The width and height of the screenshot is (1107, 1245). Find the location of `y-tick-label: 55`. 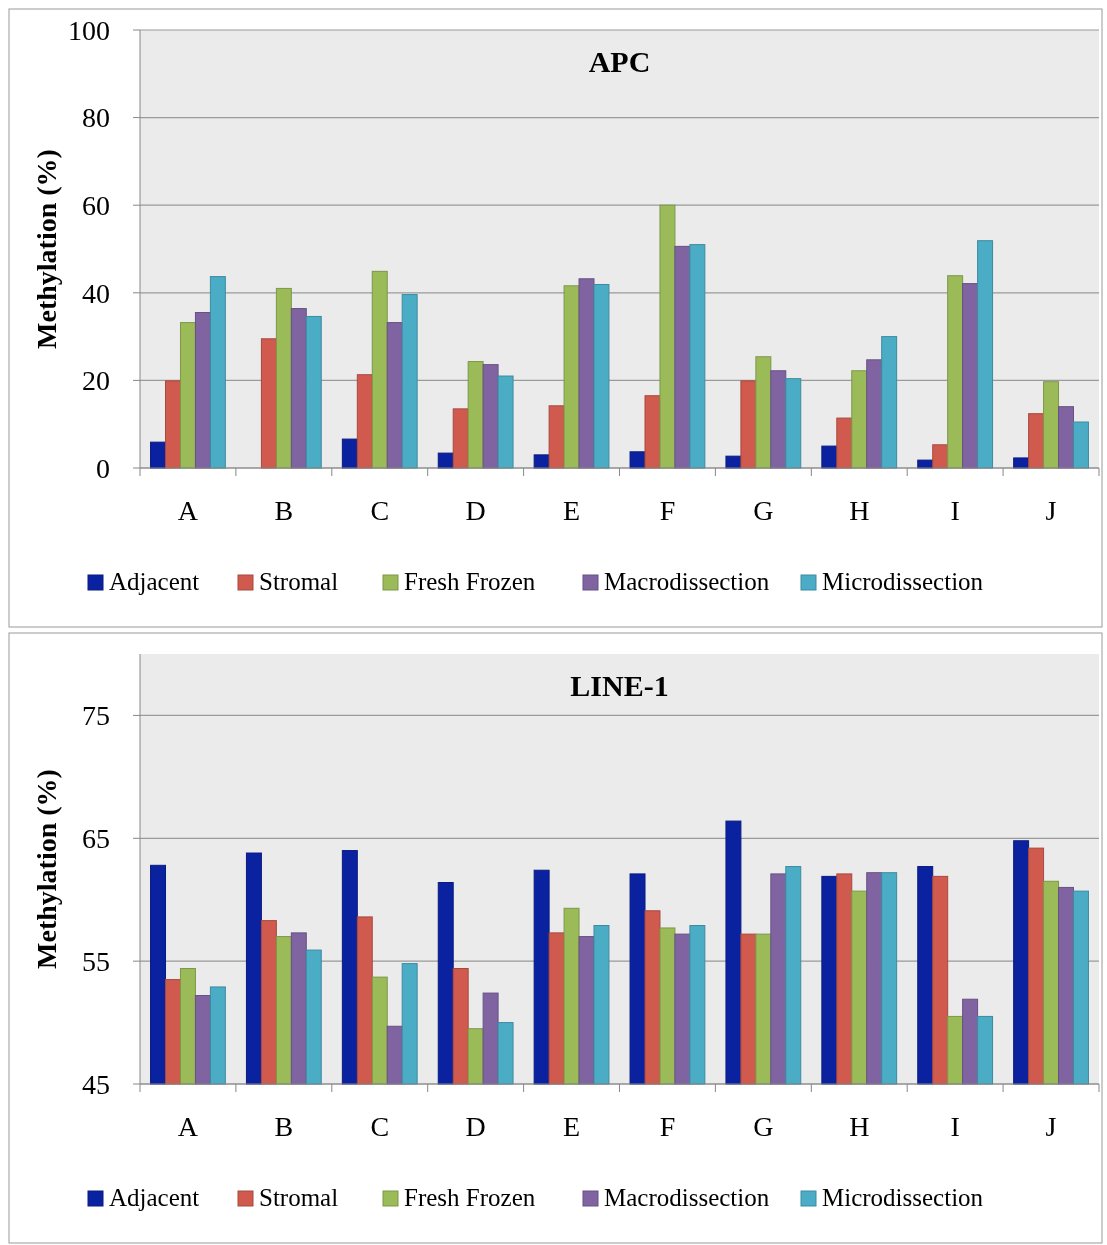

y-tick-label: 55 is located at coordinates (96, 961).